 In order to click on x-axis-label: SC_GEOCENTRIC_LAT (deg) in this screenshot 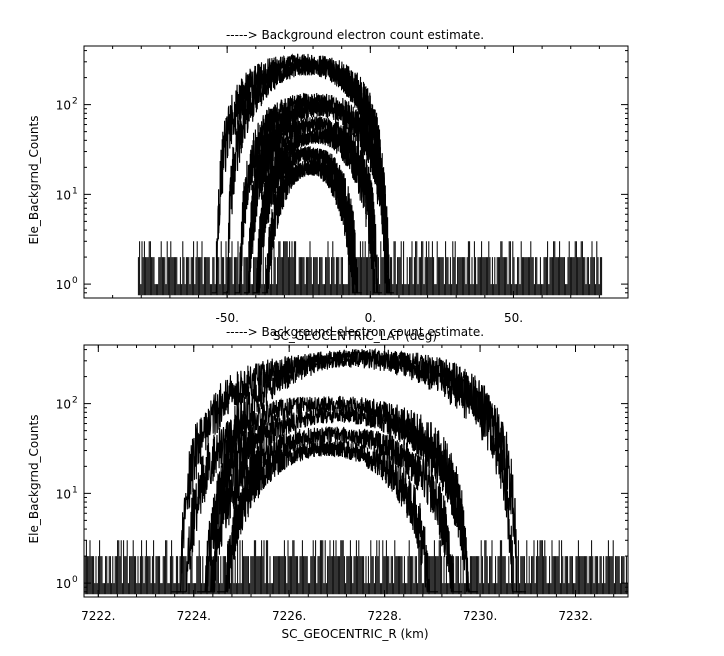, I will do `click(355, 336)`.